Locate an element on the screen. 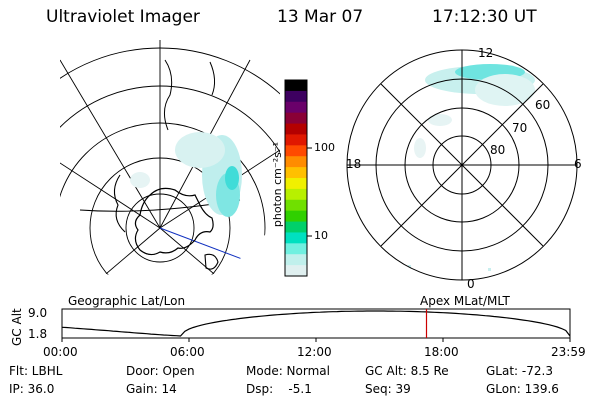 The width and height of the screenshot is (600, 400). instrument-title: Ultraviolet Imager is located at coordinates (123, 17).